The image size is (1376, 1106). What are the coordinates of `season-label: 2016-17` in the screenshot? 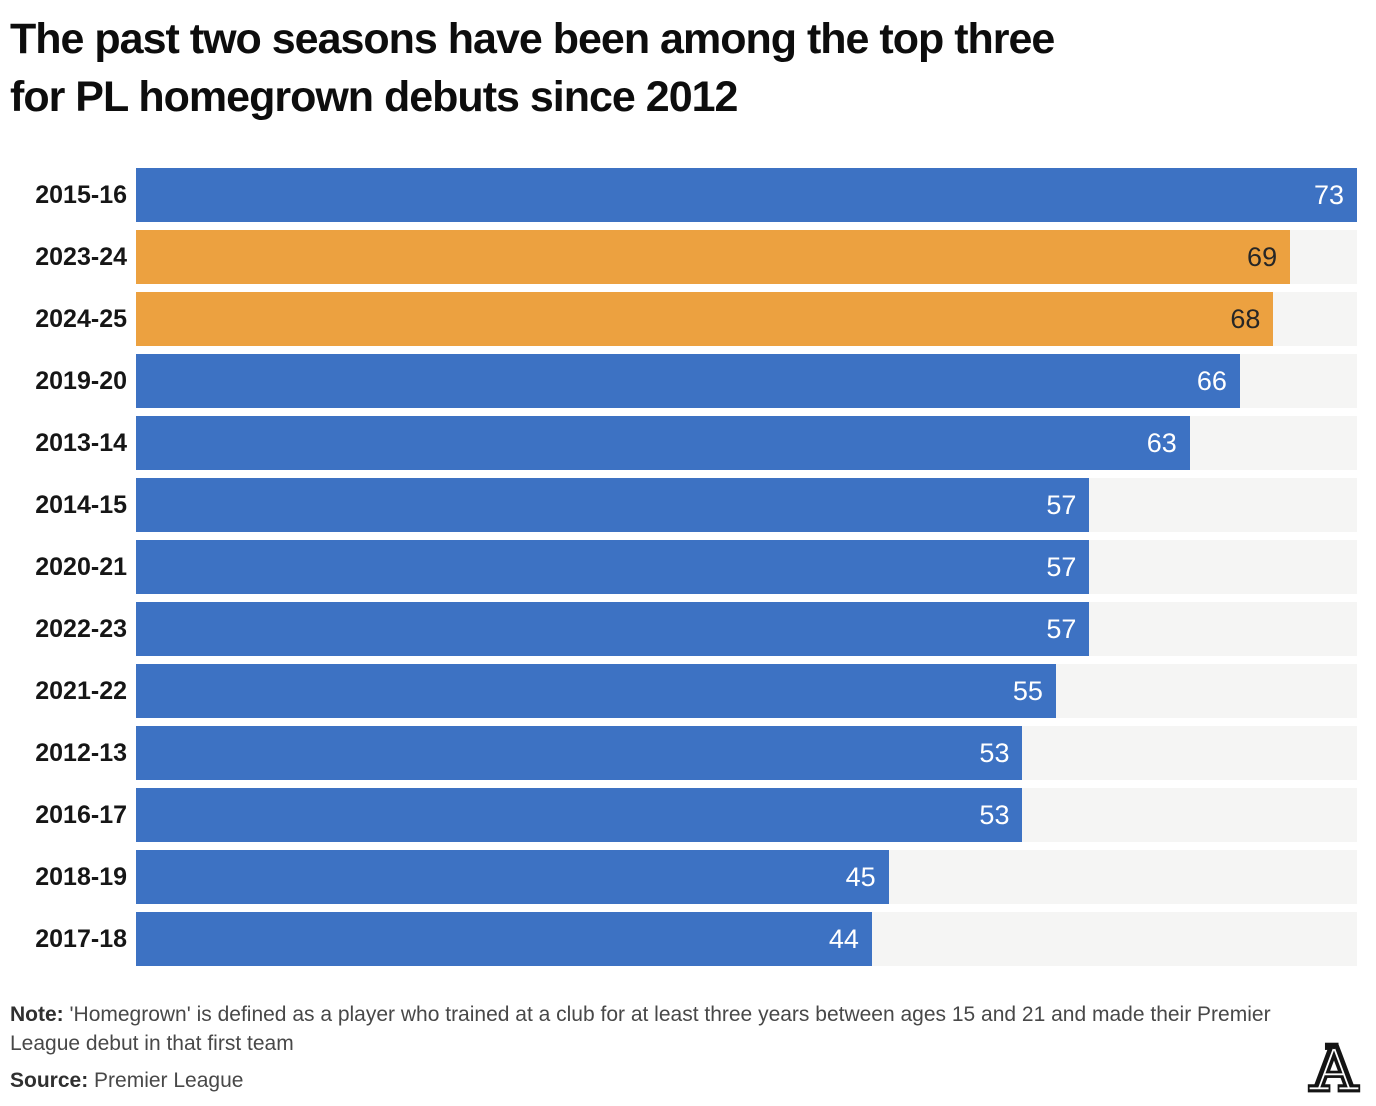 It's located at (81, 814).